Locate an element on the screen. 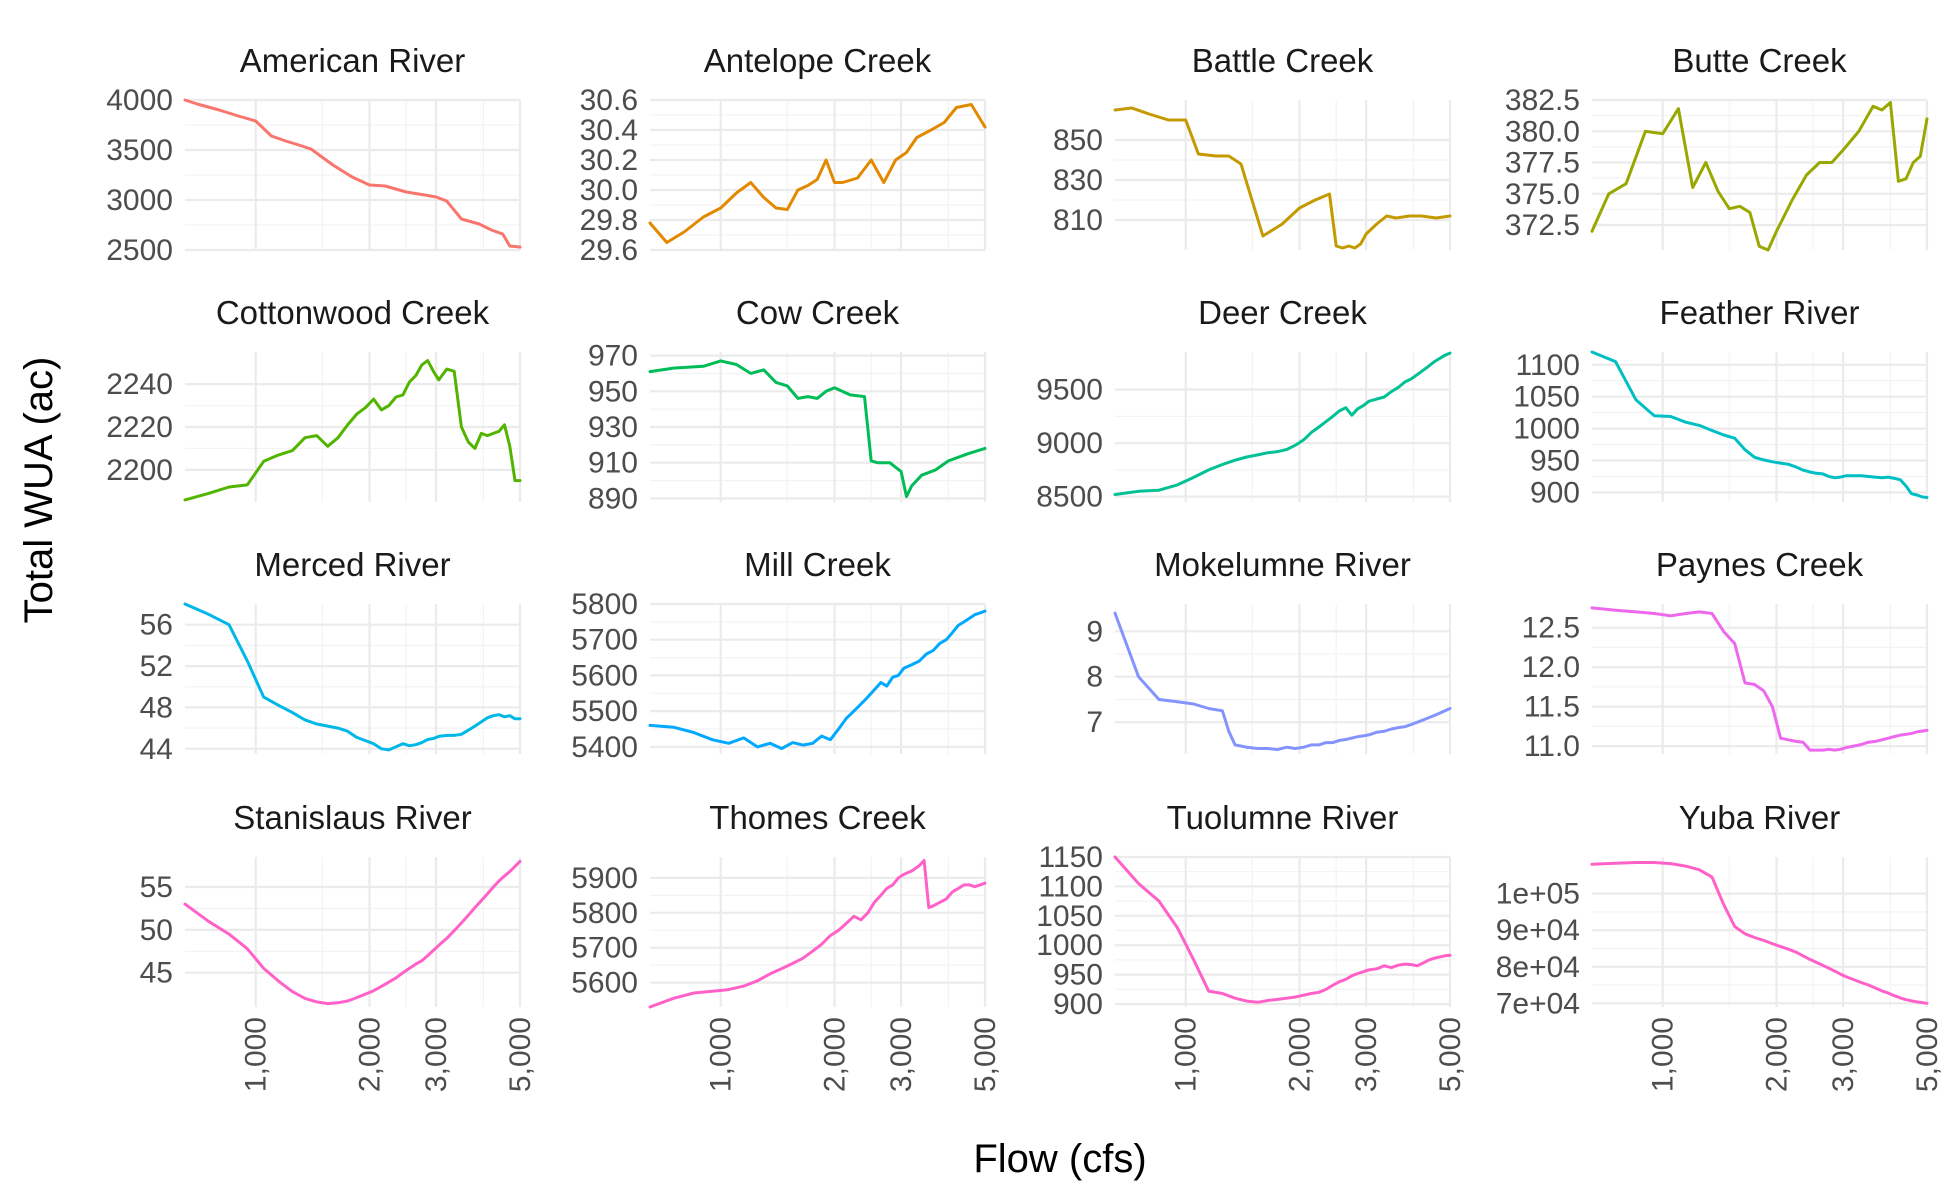  panel-mokelumne-river: 7 8 9 Mokelumne River is located at coordinates (1269, 650).